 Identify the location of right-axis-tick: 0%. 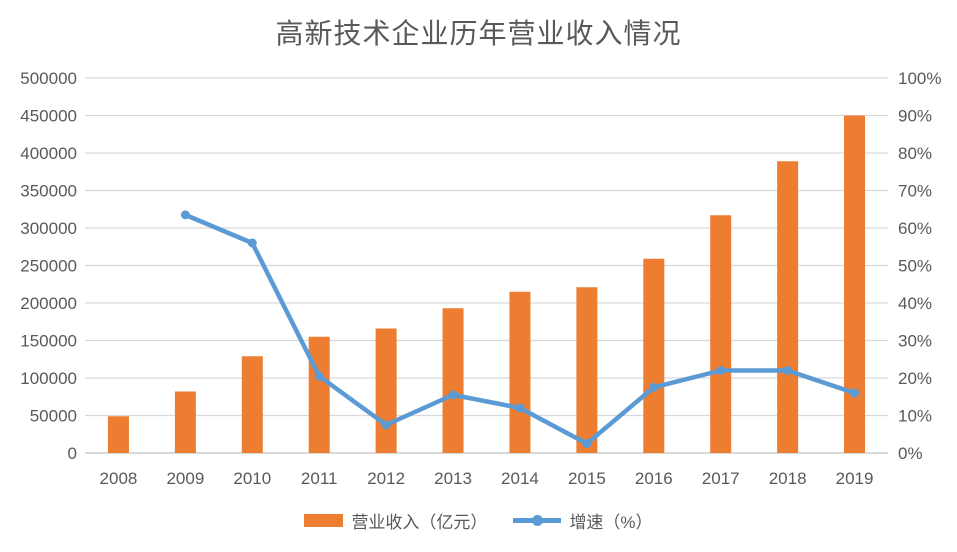
(910, 453).